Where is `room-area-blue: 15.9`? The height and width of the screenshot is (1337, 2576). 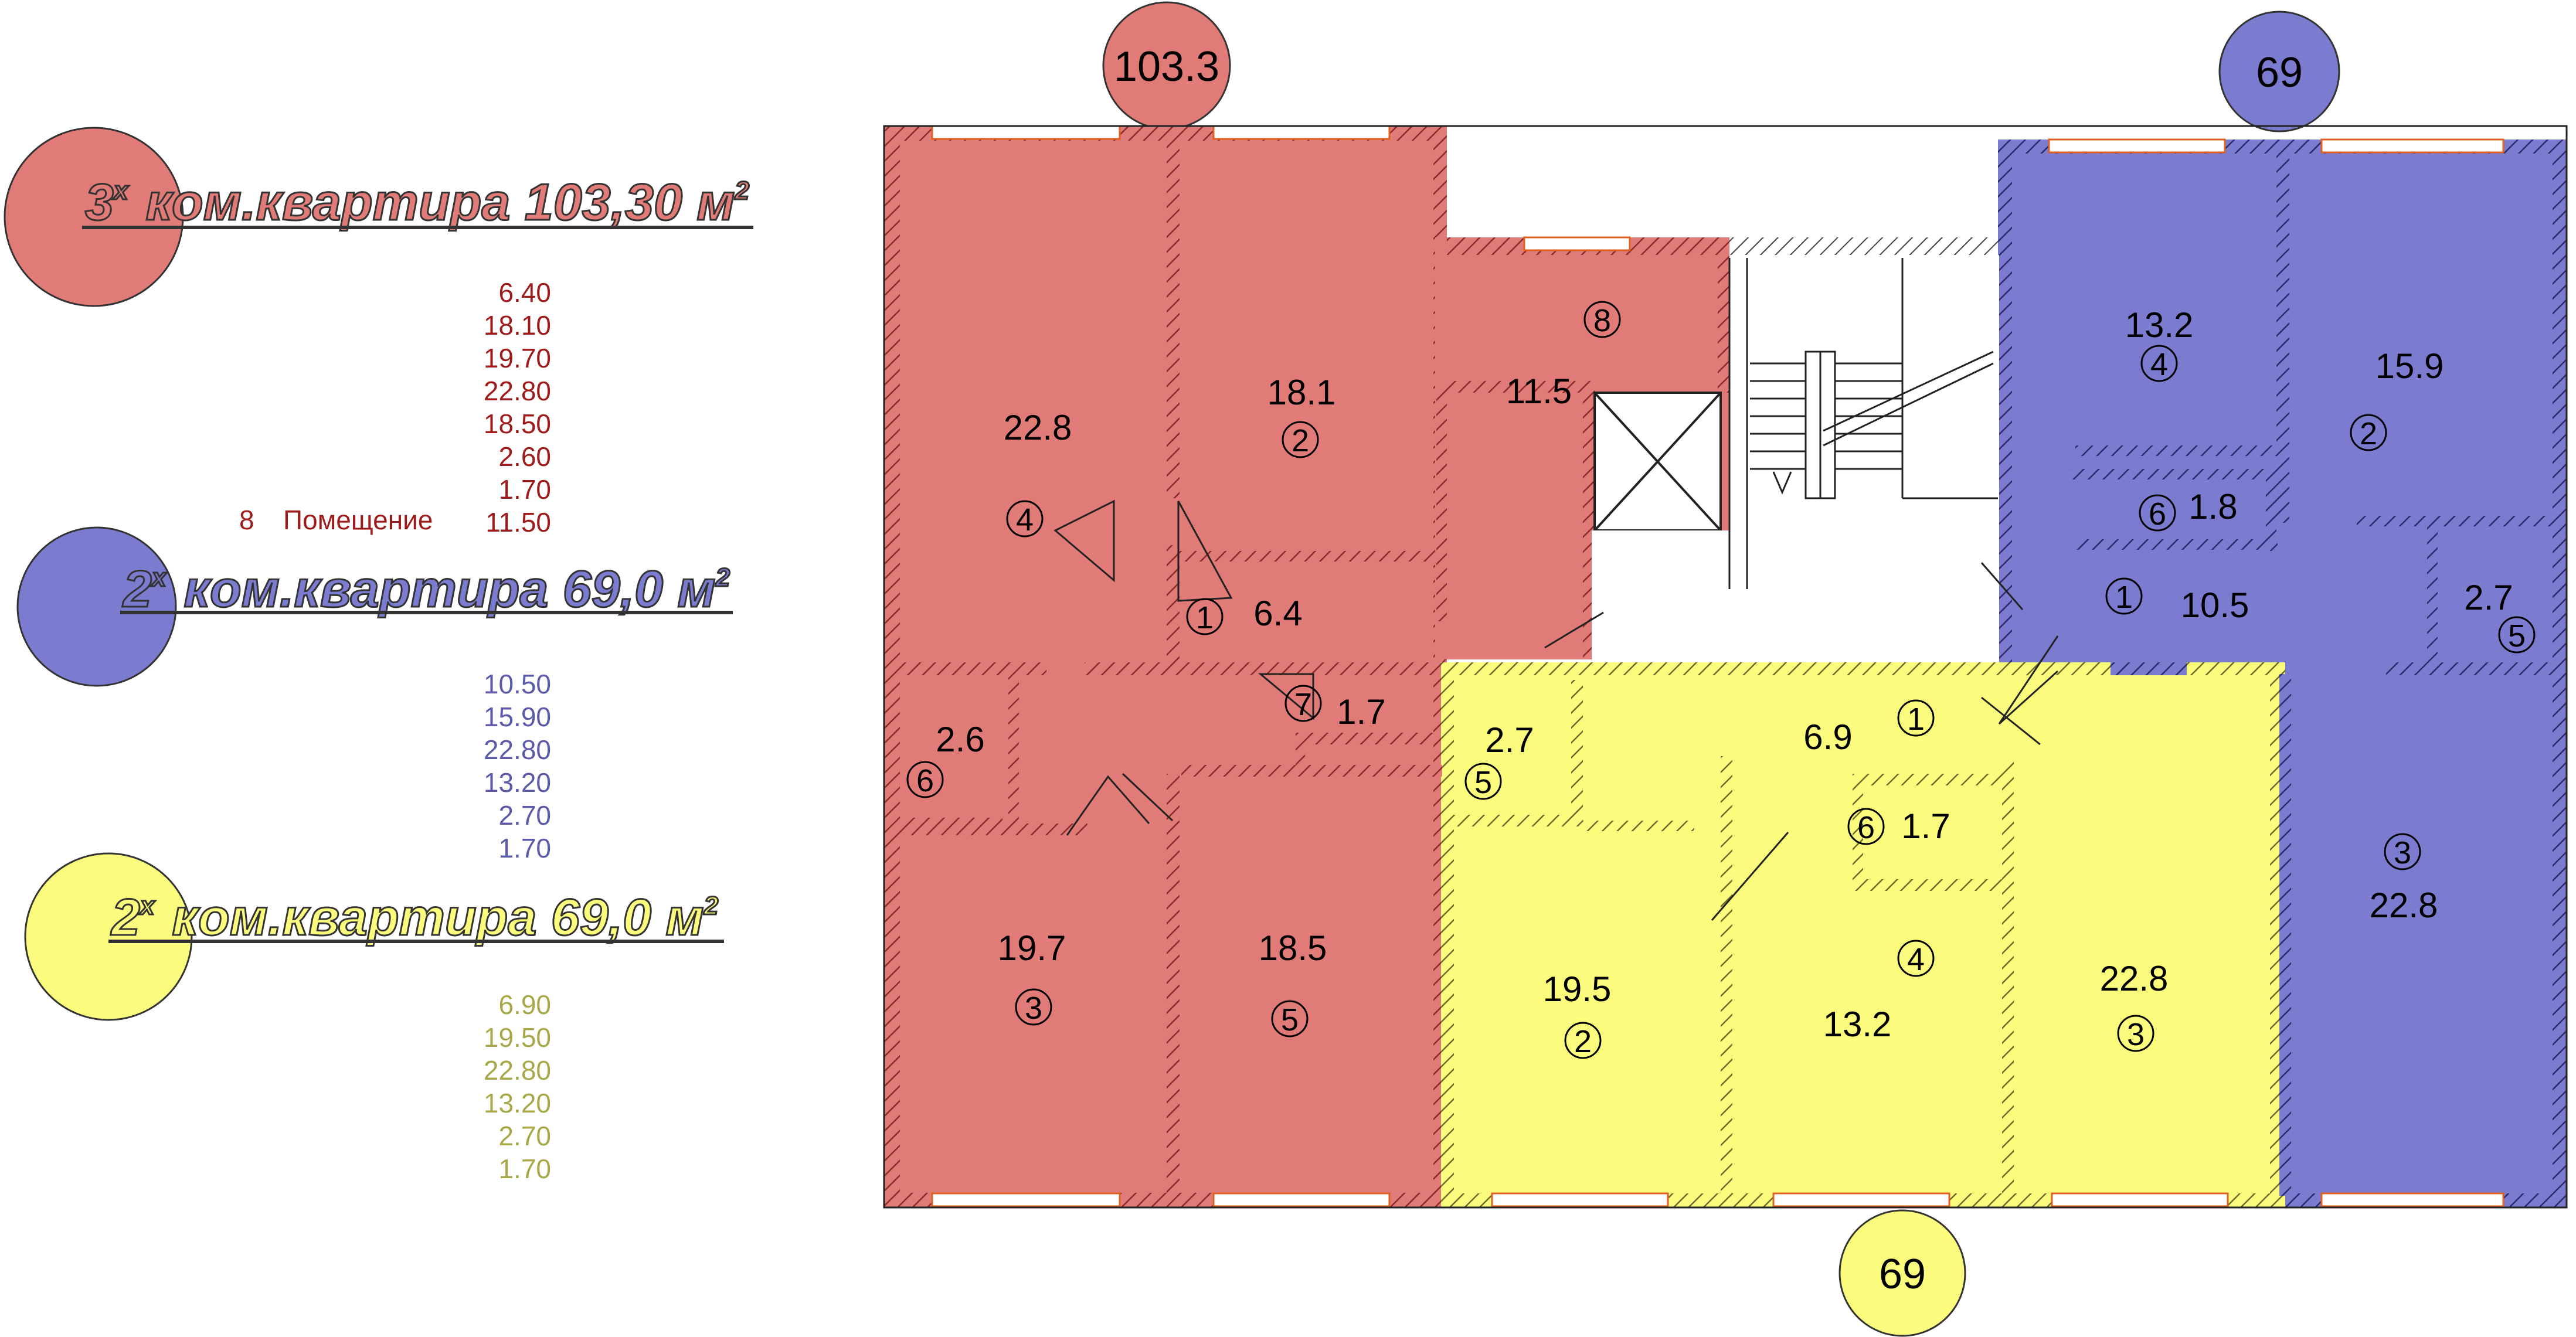 room-area-blue: 15.9 is located at coordinates (2410, 366).